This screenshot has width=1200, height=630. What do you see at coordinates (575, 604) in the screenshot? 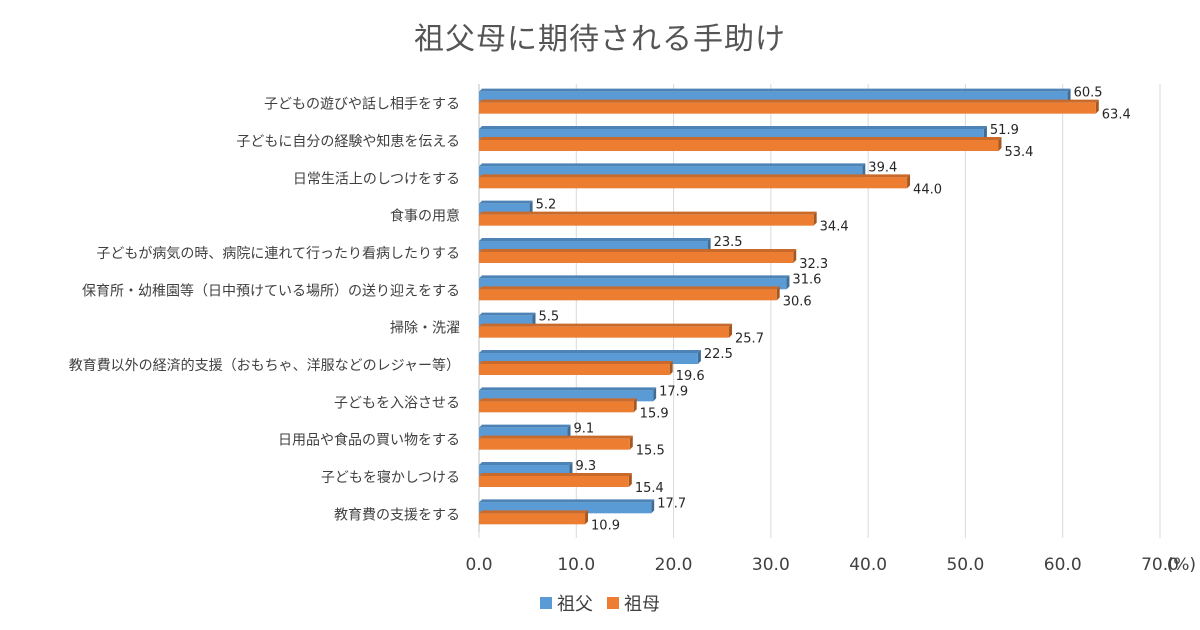
I see `legend-label-grandfather: 祖父` at bounding box center [575, 604].